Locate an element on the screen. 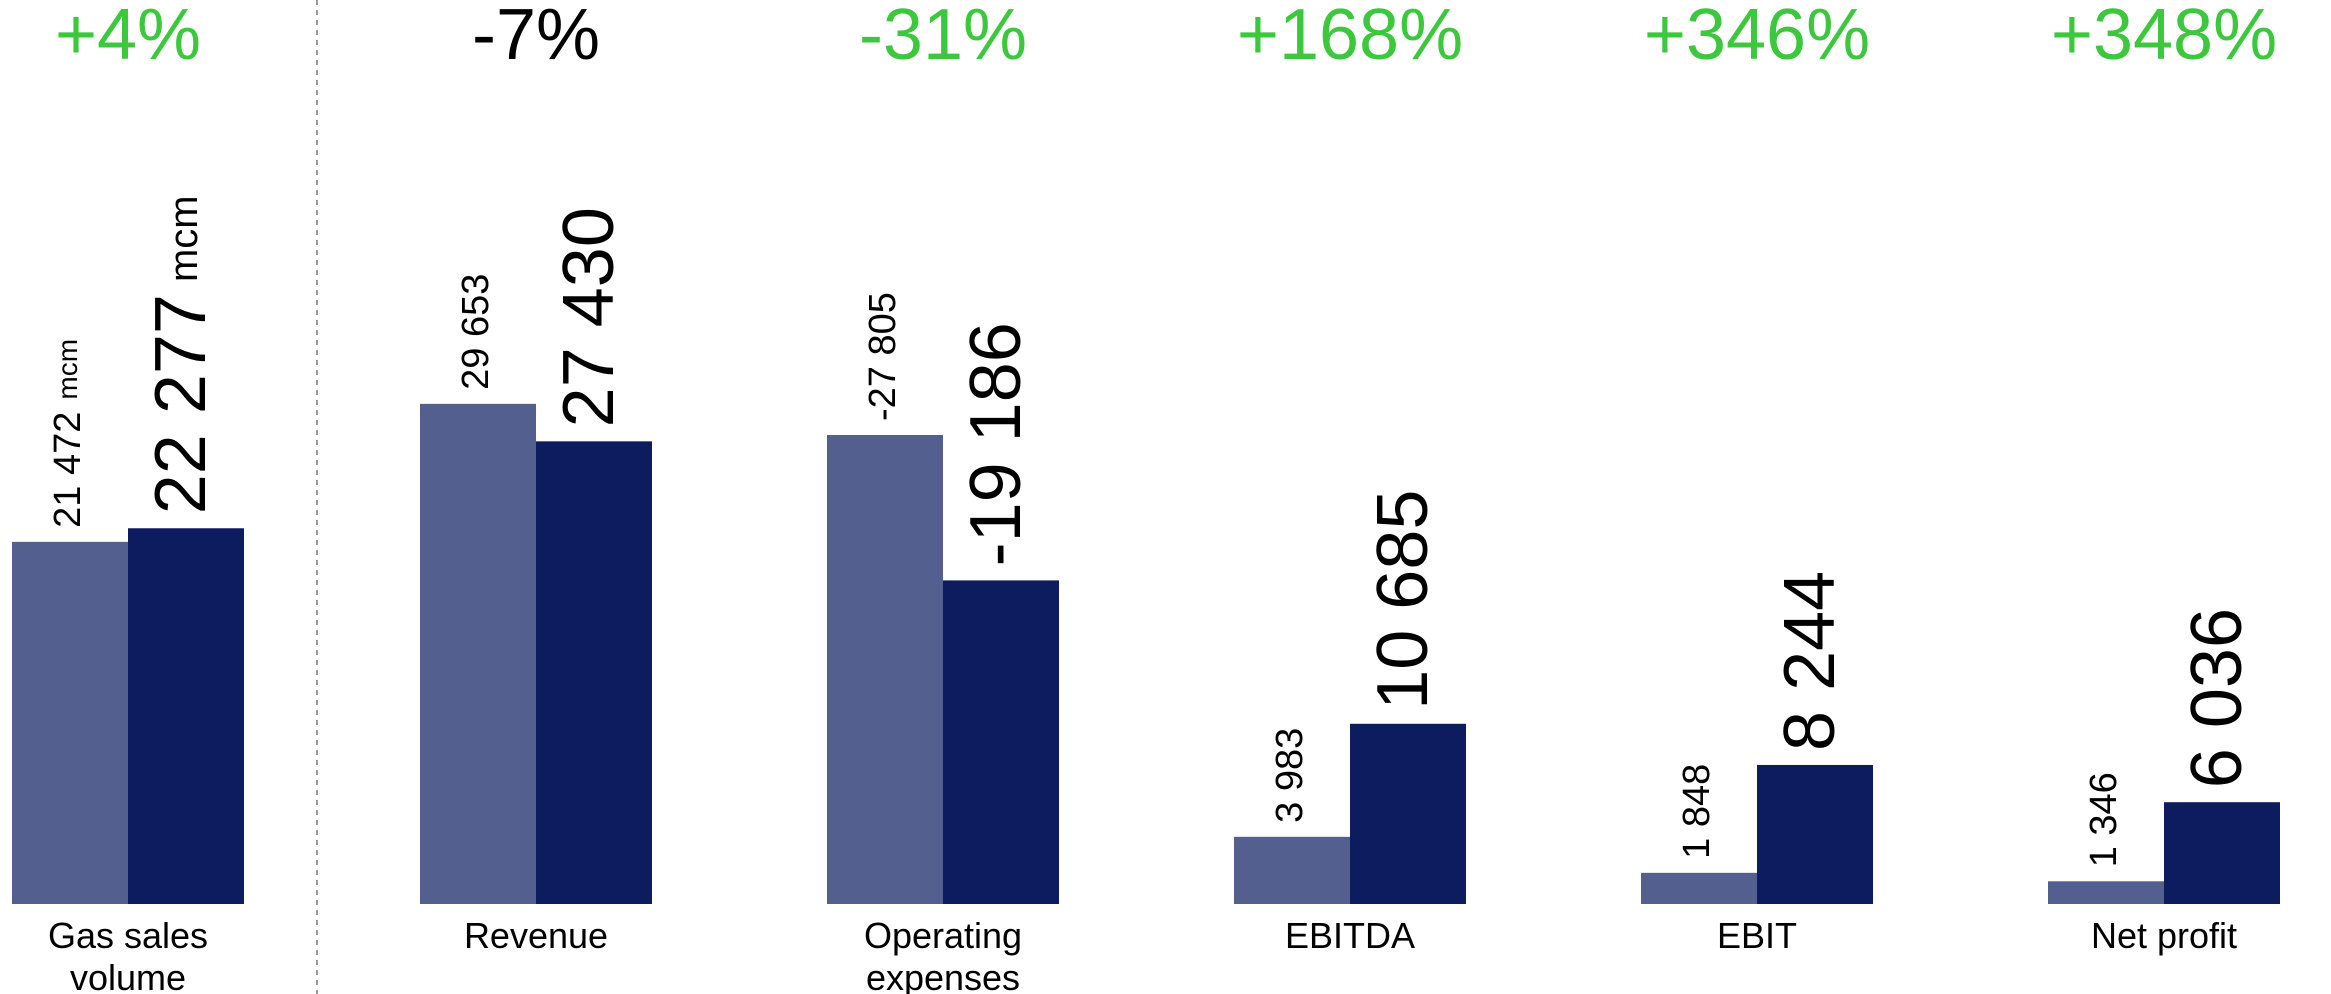  value-text: 8 244 is located at coordinates (1810, 661).